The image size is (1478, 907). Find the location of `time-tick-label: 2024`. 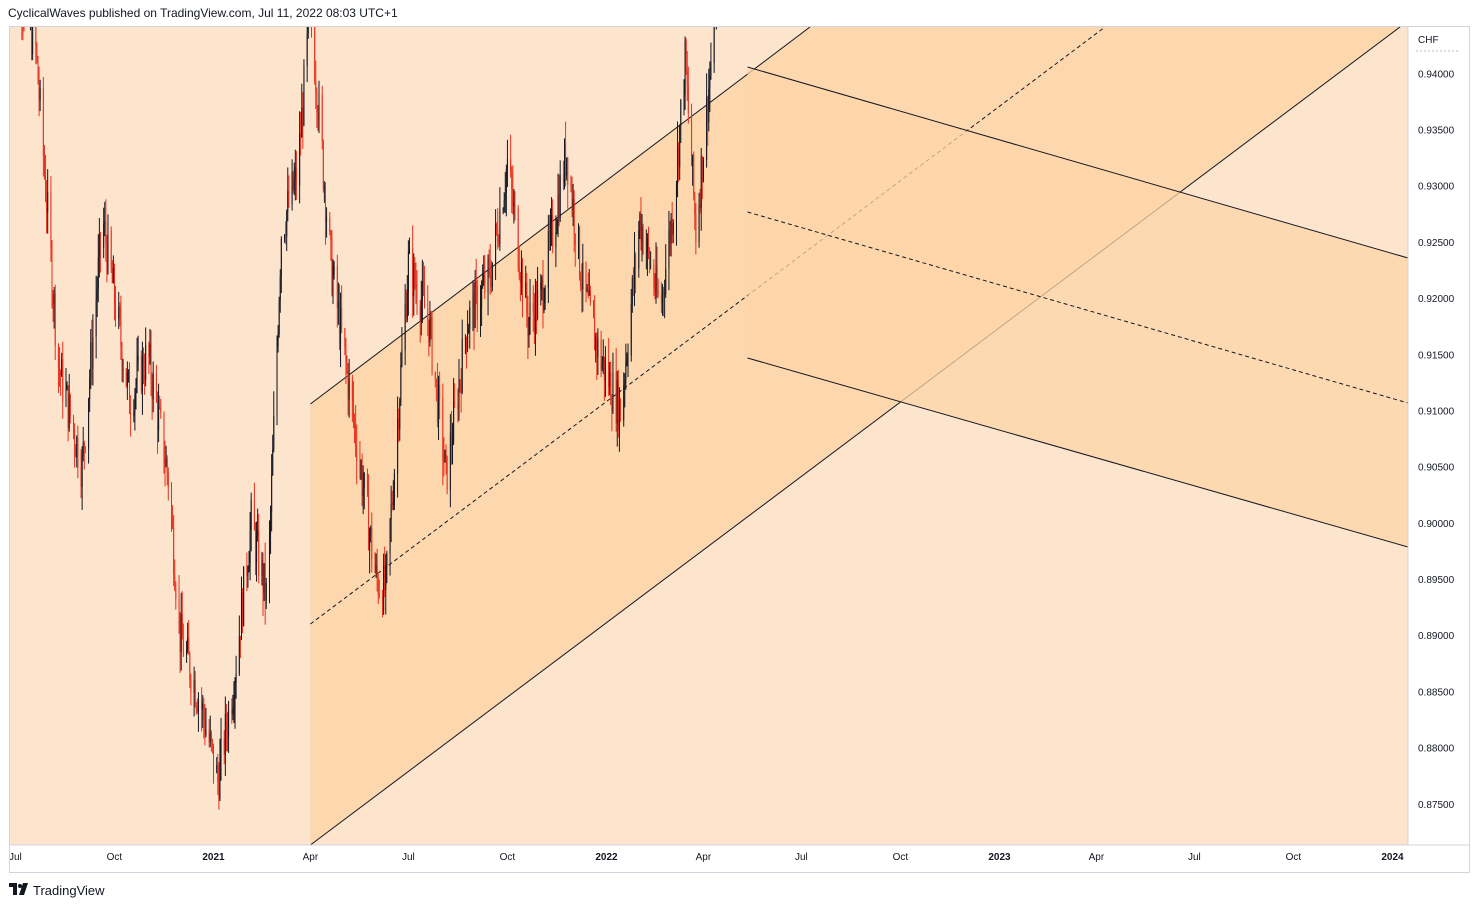

time-tick-label: 2024 is located at coordinates (1392, 857).